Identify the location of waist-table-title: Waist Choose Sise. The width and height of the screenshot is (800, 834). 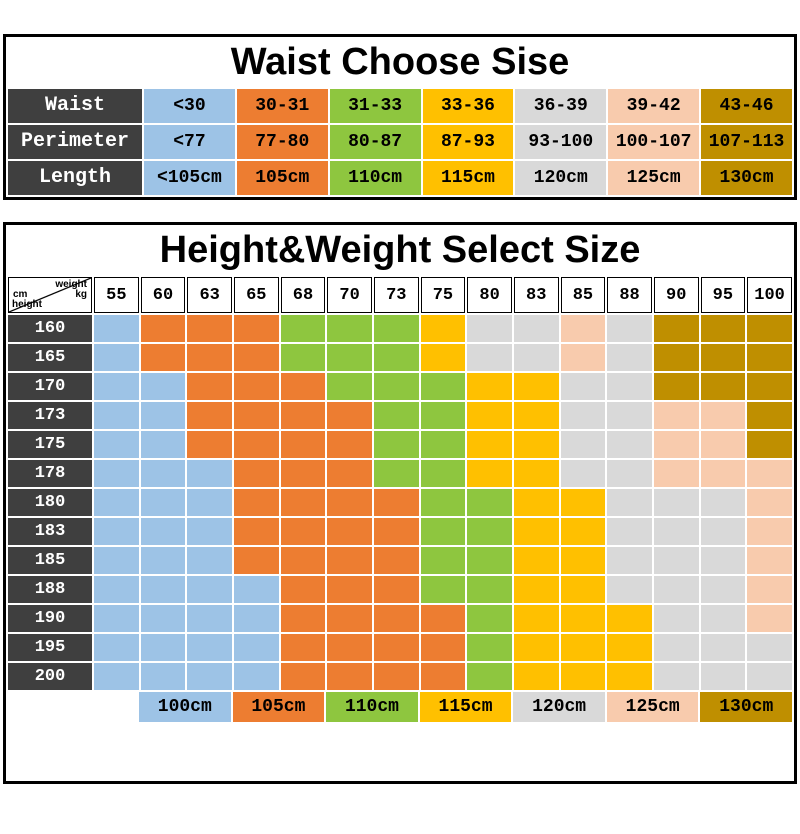
(400, 62).